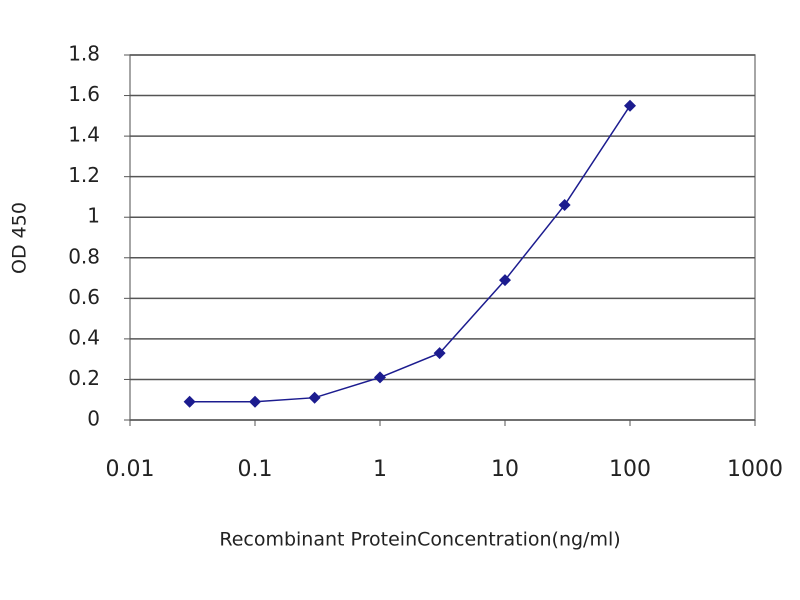  Describe the element at coordinates (419, 540) in the screenshot. I see `x-axis-label: Recombinant ProteinConcentration(ng/ml)` at that location.